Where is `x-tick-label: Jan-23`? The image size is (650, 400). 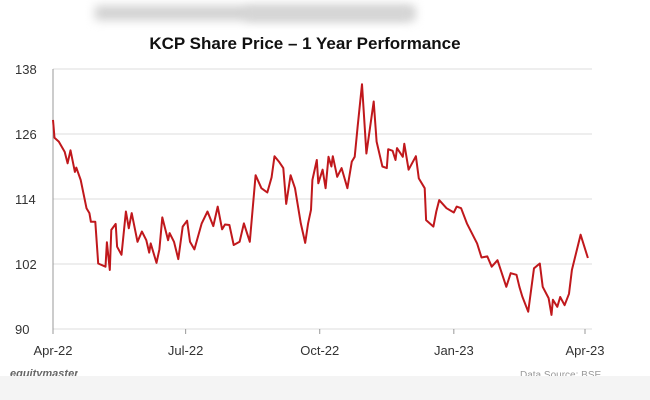 x-tick-label: Jan-23 is located at coordinates (454, 350).